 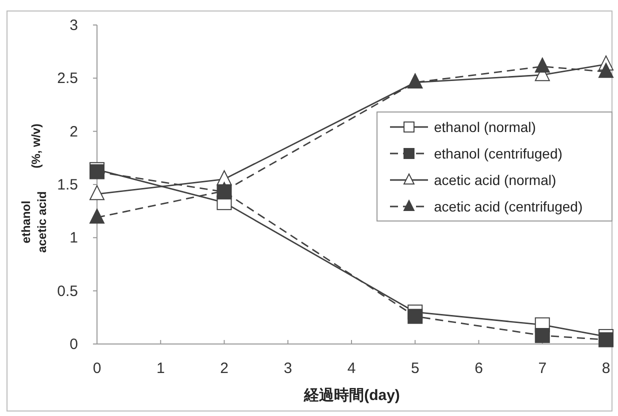 What do you see at coordinates (74, 25) in the screenshot?
I see `y-tick-label: 3` at bounding box center [74, 25].